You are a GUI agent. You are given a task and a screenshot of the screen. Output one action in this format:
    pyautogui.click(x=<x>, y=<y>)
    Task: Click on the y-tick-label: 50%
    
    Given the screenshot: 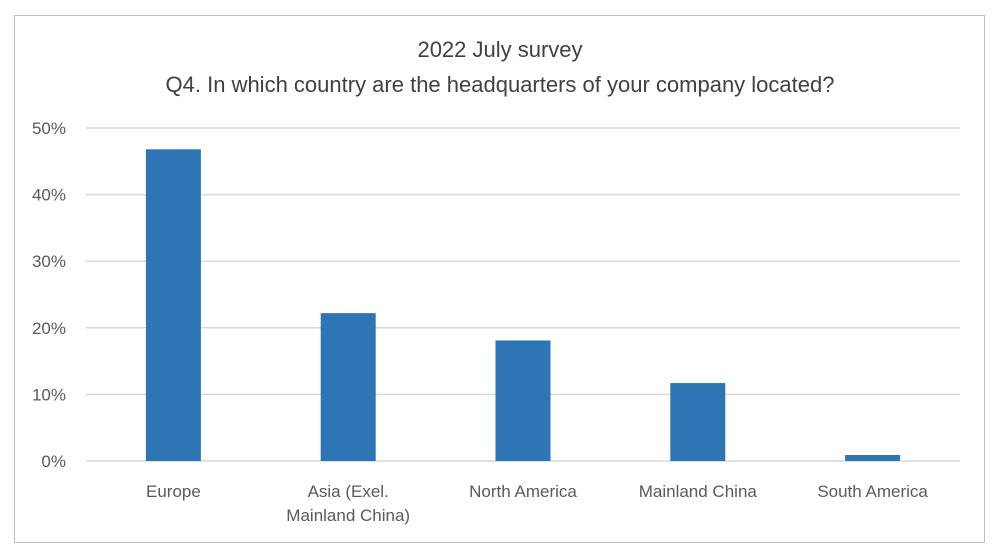 What is the action you would take?
    pyautogui.click(x=49, y=128)
    